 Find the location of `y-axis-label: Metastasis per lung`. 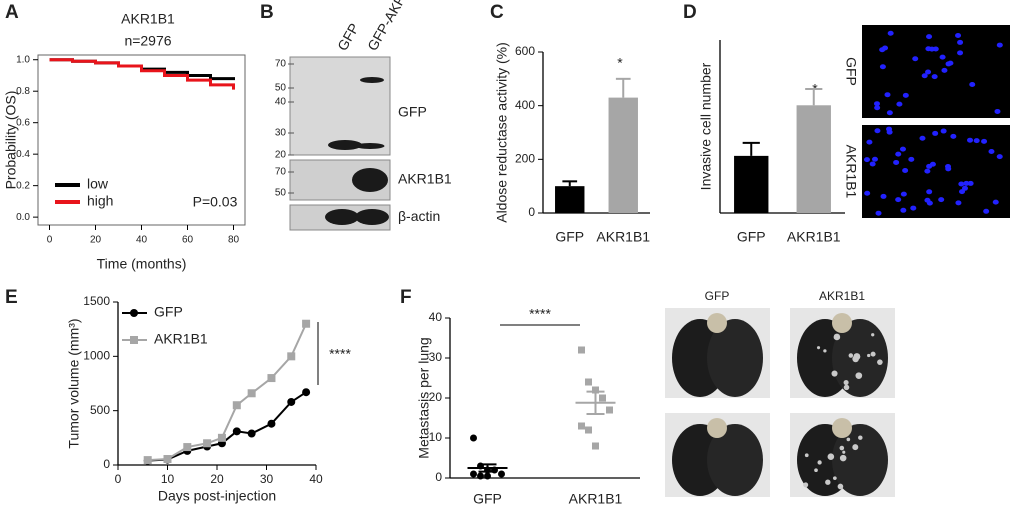

y-axis-label: Metastasis per lung is located at coordinates (424, 397).